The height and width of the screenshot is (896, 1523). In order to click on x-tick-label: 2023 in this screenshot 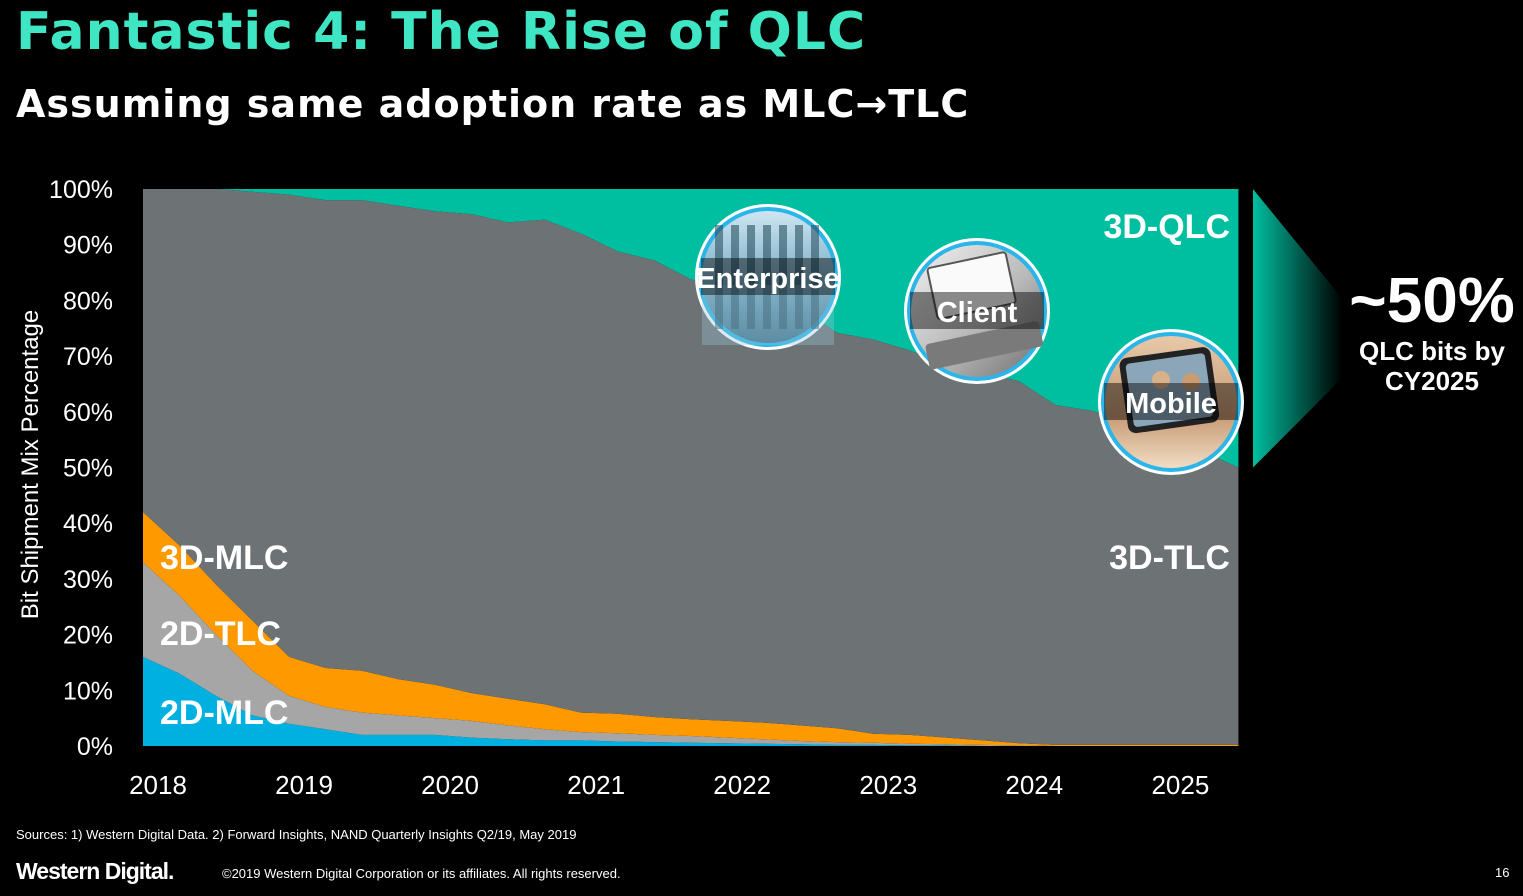, I will do `click(888, 785)`.